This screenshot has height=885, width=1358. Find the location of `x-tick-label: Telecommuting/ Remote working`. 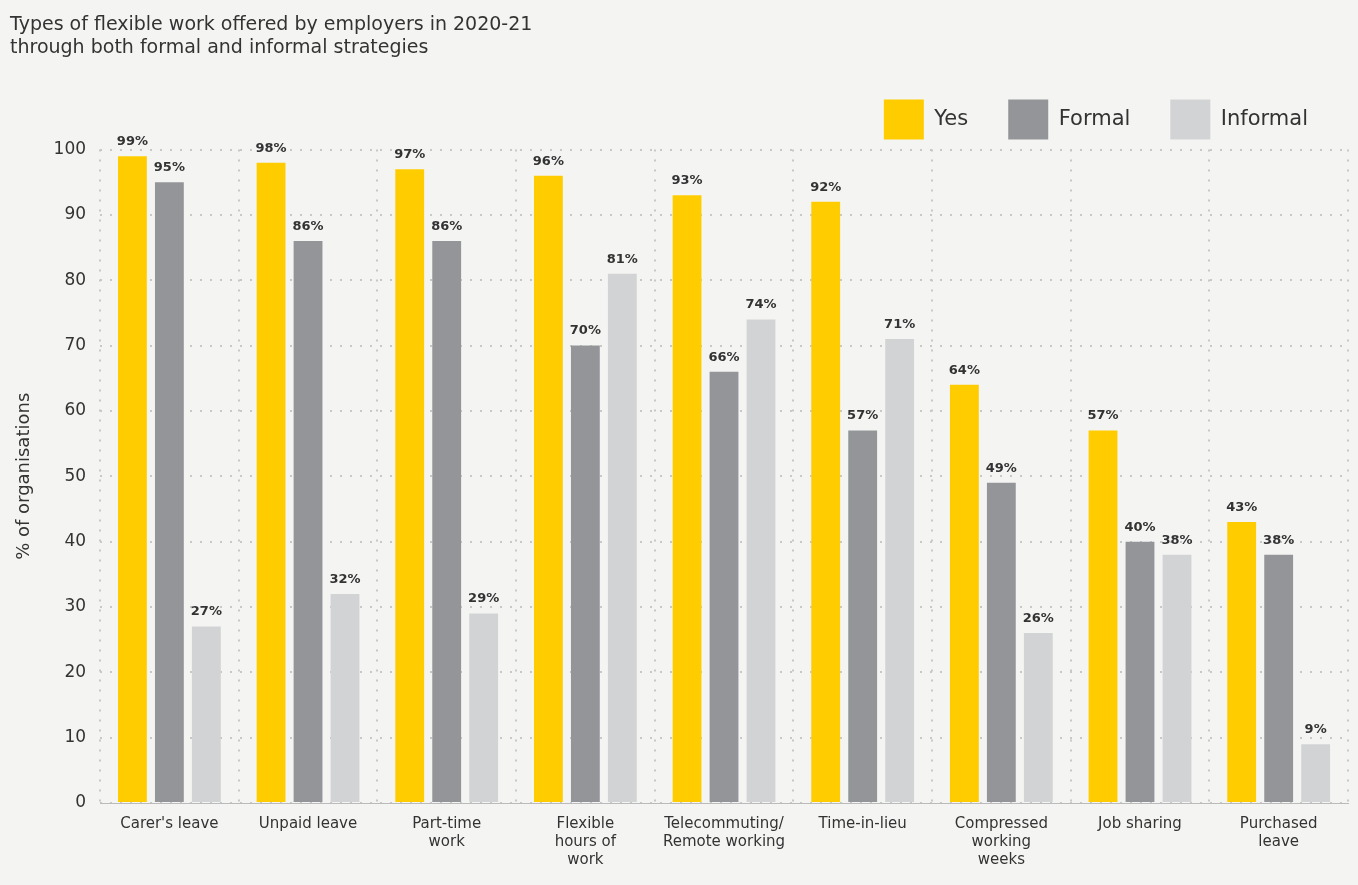

x-tick-label: Telecommuting/ Remote working is located at coordinates (724, 831).